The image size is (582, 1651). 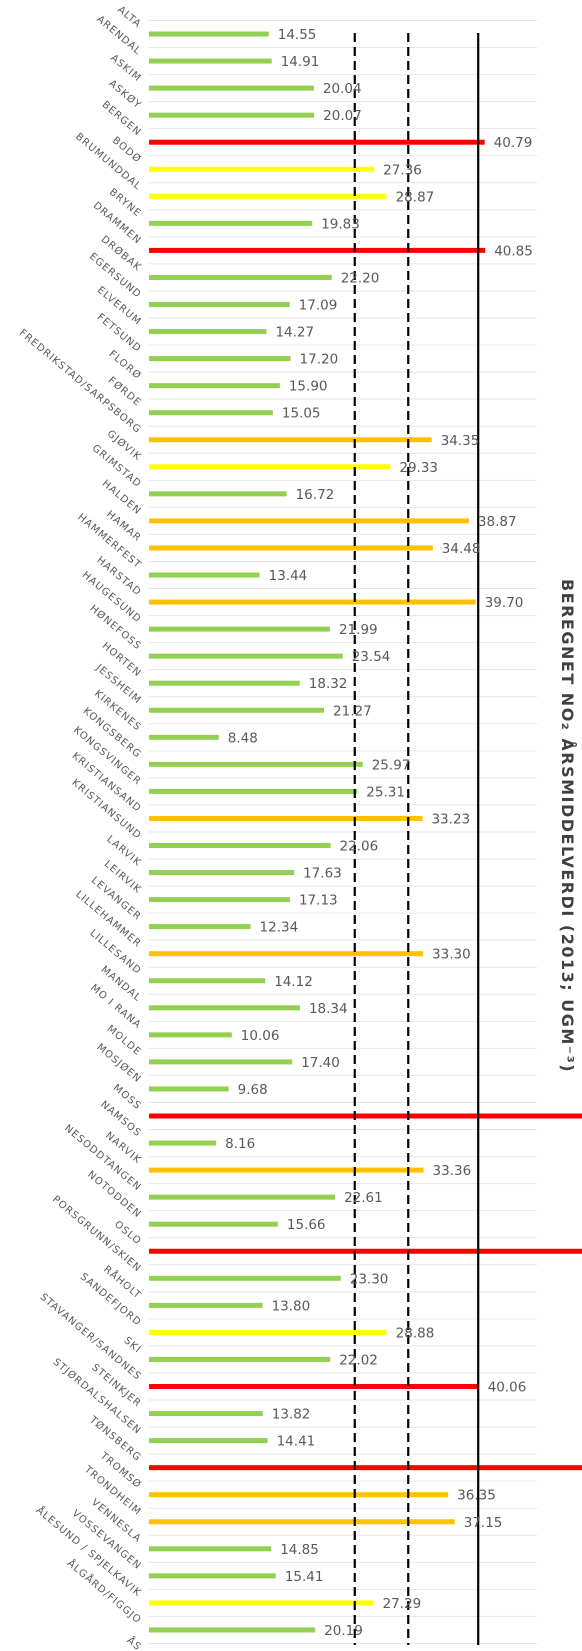 What do you see at coordinates (483, 1523) in the screenshot?
I see `data-label: 37.15` at bounding box center [483, 1523].